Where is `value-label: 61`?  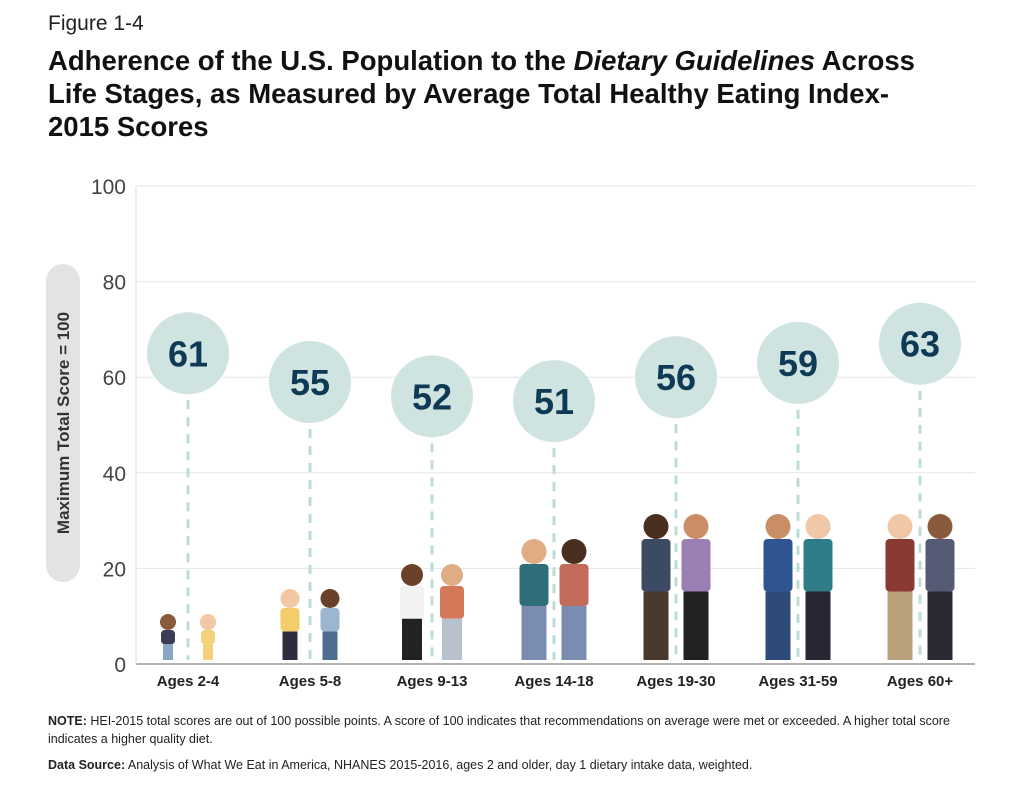 value-label: 61 is located at coordinates (188, 353).